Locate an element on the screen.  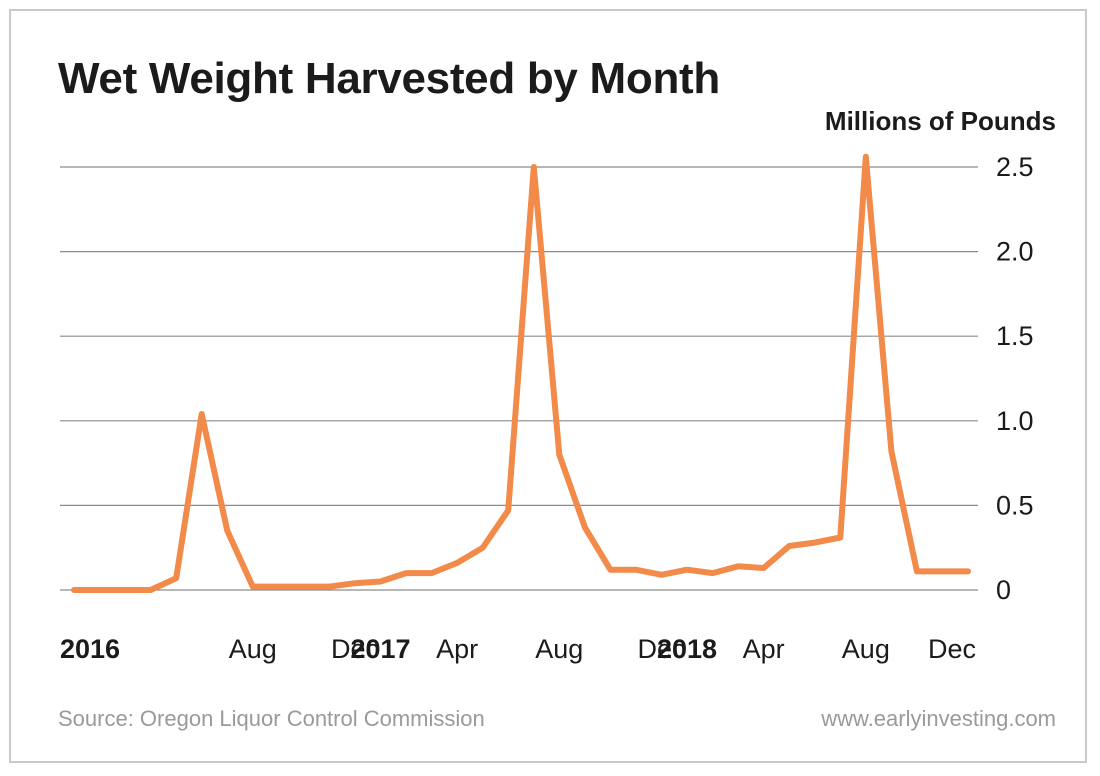
chart-title: Wet Weight Harvested by Month is located at coordinates (389, 78).